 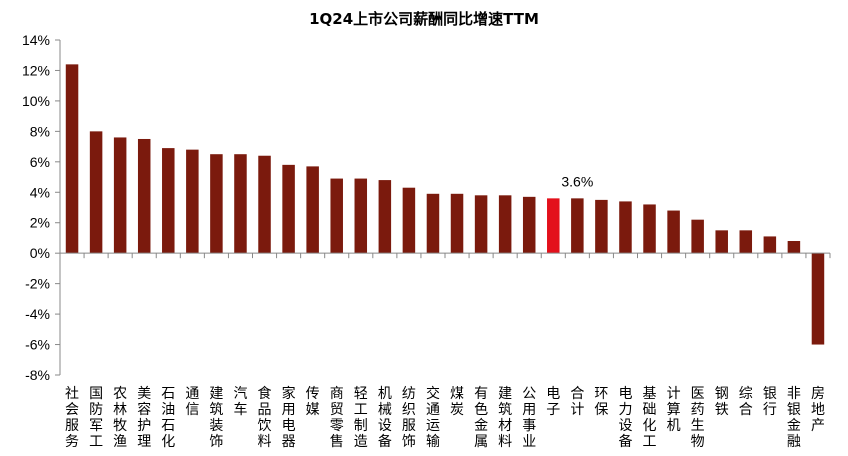 I want to click on category-label: 国防军工, so click(x=96, y=418).